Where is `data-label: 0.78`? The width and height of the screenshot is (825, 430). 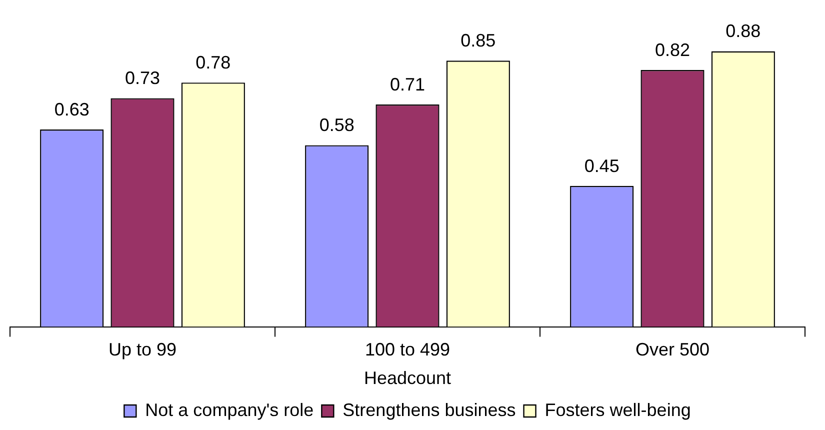
data-label: 0.78 is located at coordinates (213, 62).